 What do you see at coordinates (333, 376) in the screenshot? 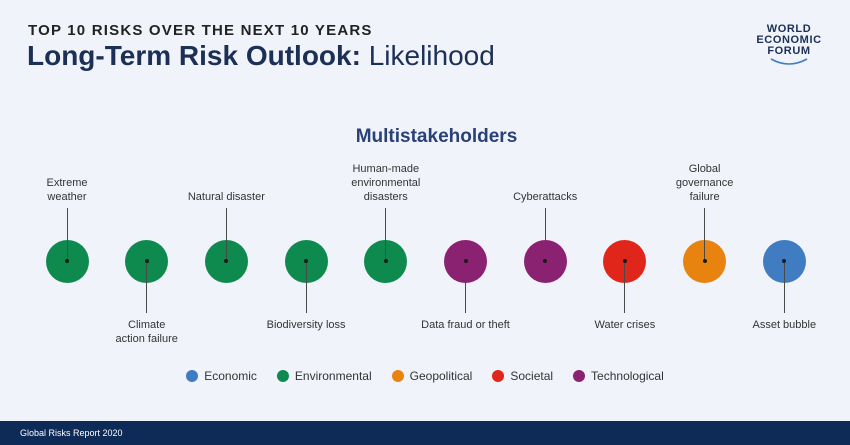
I see `legend-label: Environmental` at bounding box center [333, 376].